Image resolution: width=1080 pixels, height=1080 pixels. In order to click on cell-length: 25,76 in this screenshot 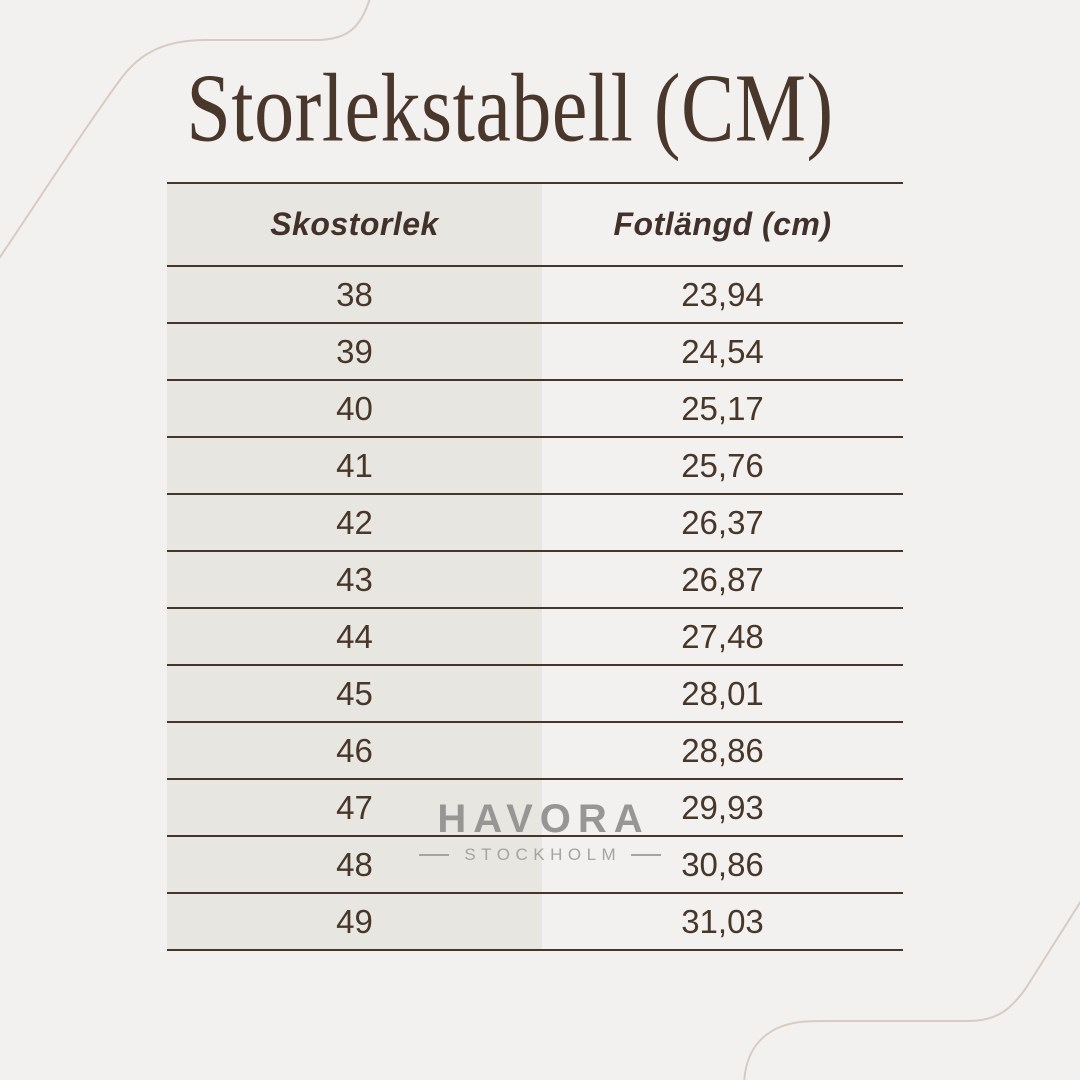, I will do `click(722, 465)`.